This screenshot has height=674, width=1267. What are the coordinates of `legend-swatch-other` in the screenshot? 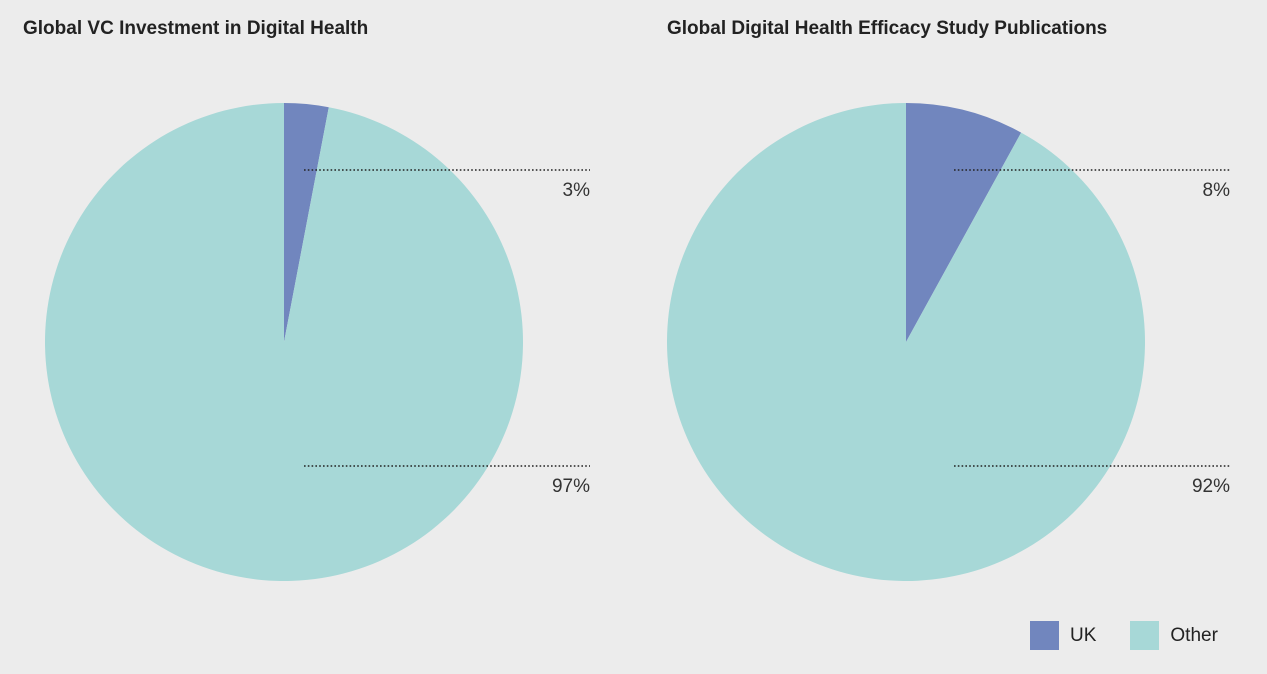 It's located at (1145, 635).